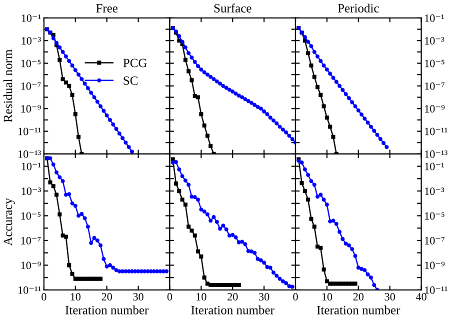  What do you see at coordinates (421, 297) in the screenshot?
I see `x-tick-label: 40` at bounding box center [421, 297].